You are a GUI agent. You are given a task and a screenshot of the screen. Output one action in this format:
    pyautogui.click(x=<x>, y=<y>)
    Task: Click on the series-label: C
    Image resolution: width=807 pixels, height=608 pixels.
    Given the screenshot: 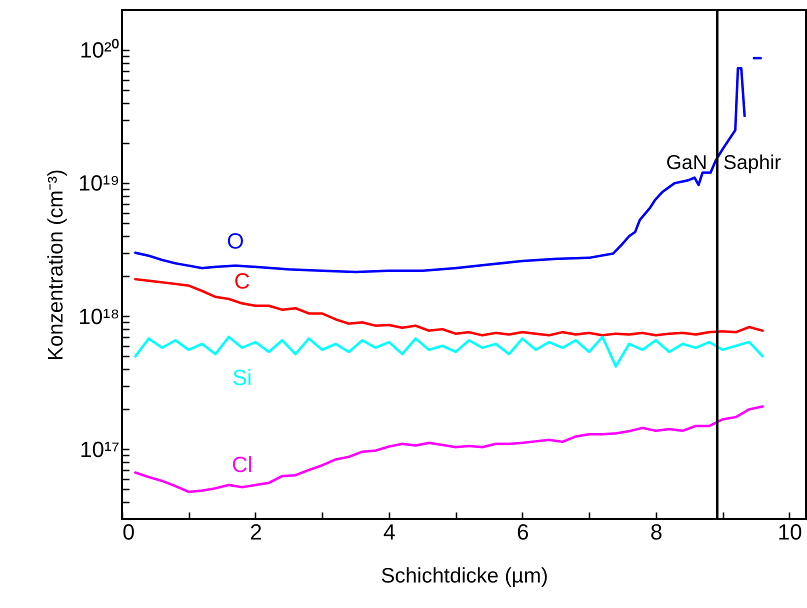 What is the action you would take?
    pyautogui.click(x=242, y=281)
    